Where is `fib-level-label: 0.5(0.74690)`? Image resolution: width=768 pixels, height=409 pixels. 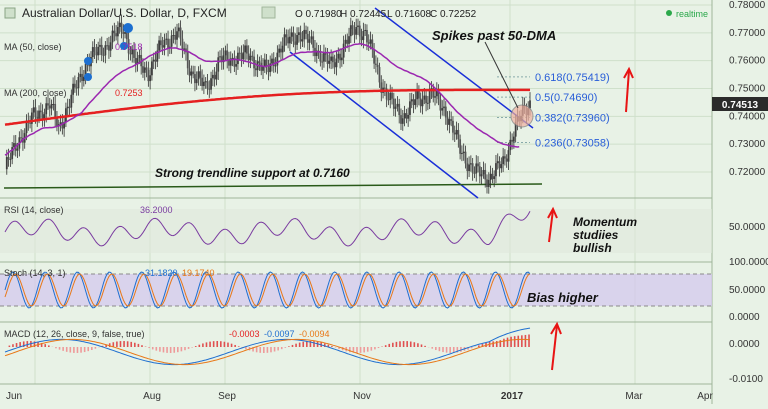
fib-level-label: 0.5(0.74690) is located at coordinates (566, 98).